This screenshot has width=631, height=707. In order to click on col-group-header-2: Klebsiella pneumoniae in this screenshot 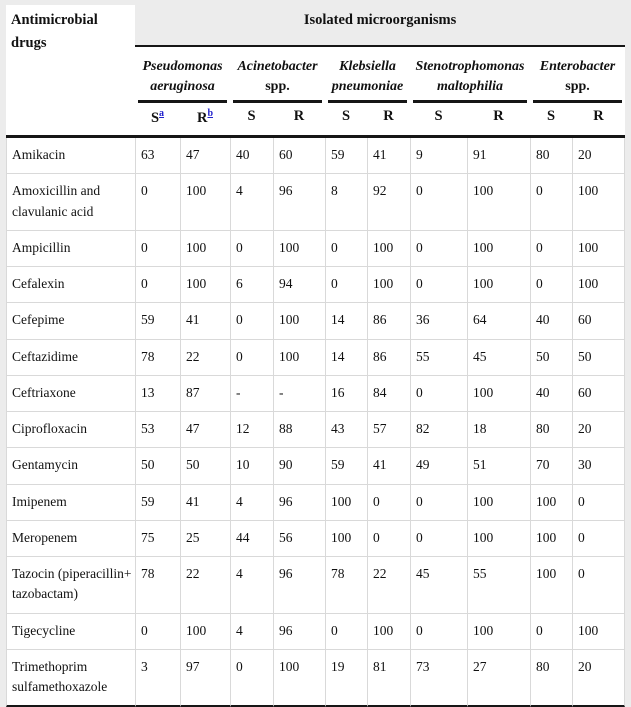, I will do `click(367, 75)`.